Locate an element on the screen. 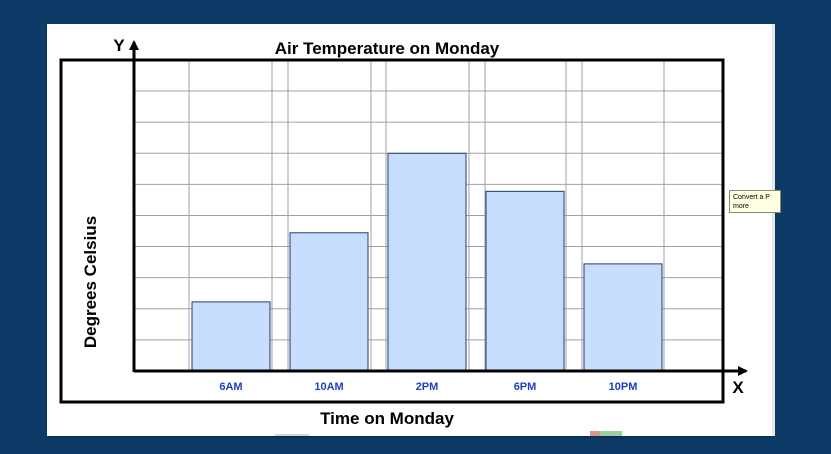  bar-2pm is located at coordinates (427, 262).